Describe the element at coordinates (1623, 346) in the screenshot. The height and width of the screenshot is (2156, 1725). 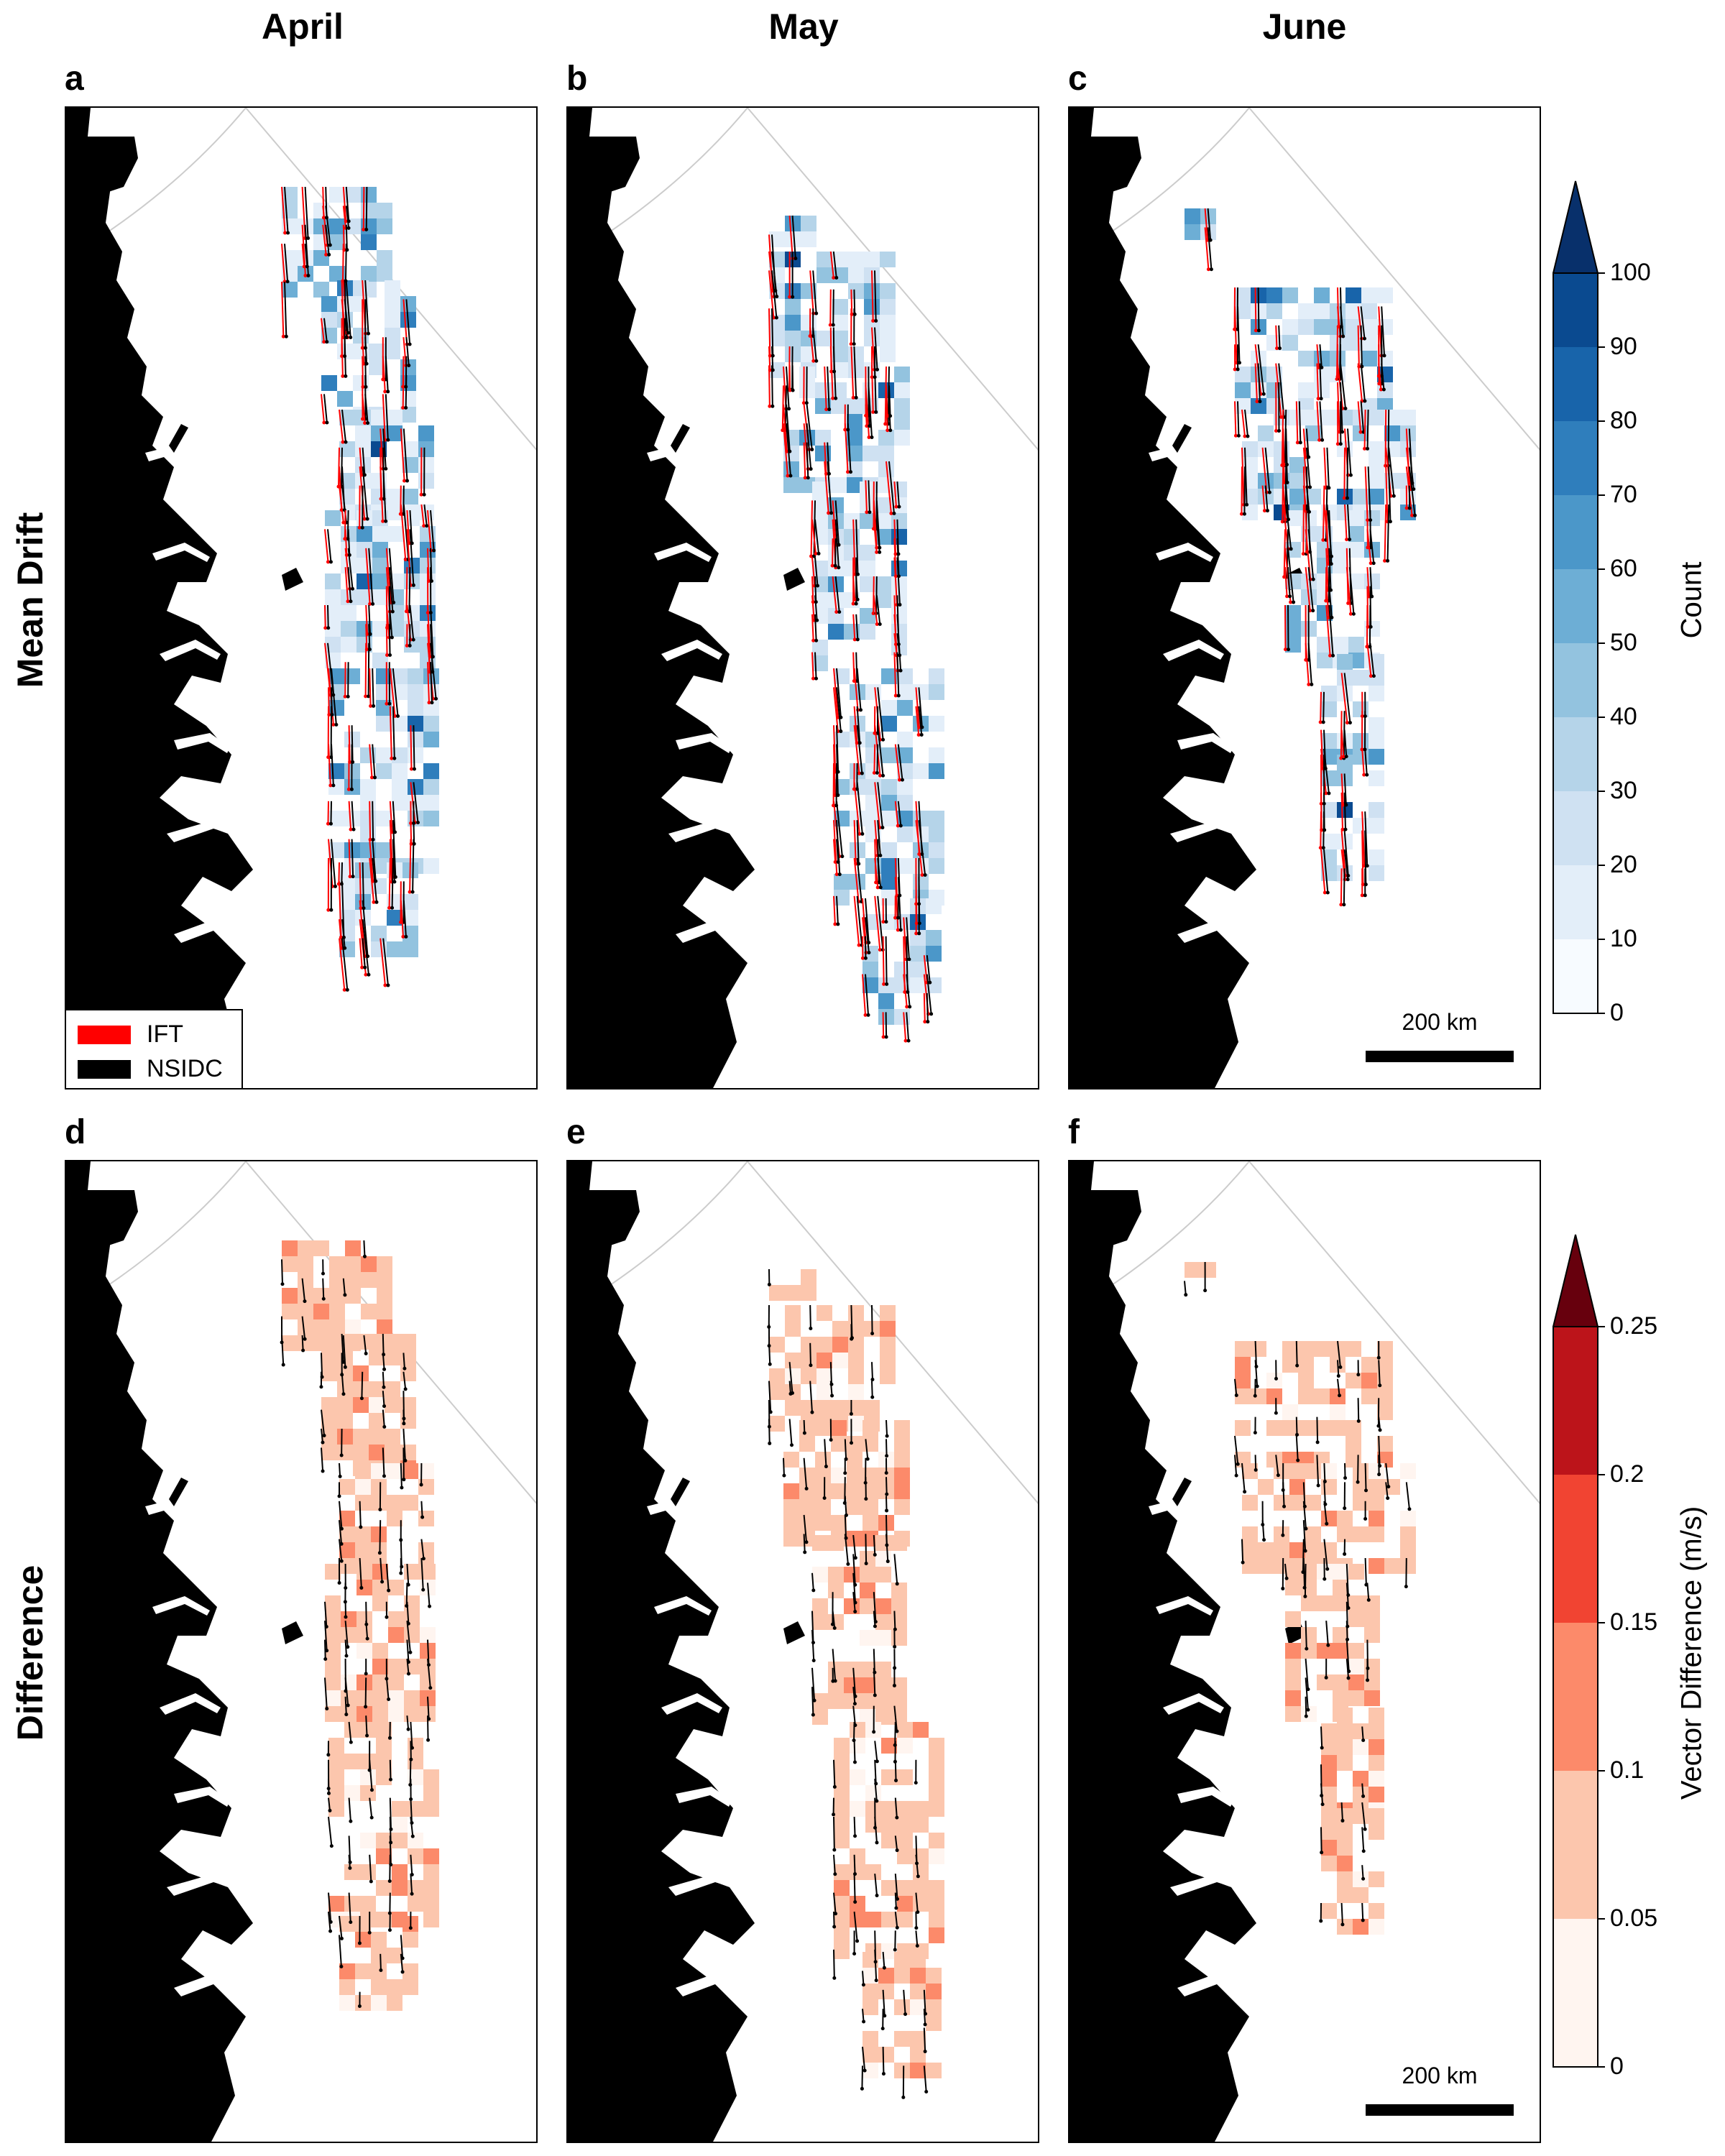
I see `colorbar-tick-label: 90` at that location.